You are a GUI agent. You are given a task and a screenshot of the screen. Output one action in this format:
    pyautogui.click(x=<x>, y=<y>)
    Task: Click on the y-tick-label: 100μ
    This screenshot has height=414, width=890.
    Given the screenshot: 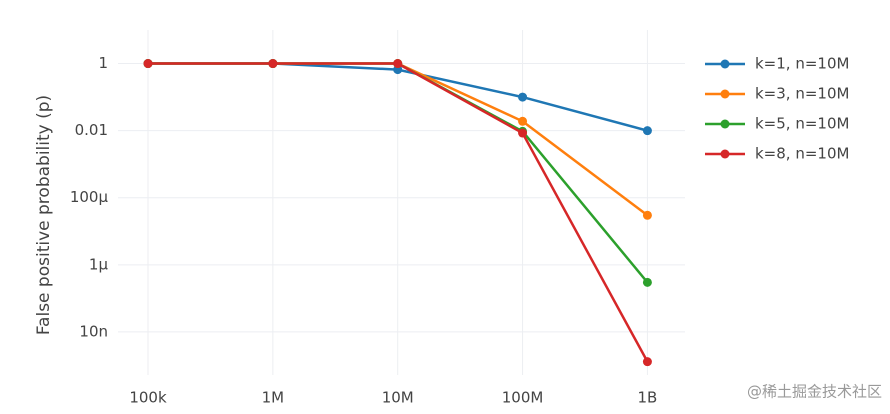 What is the action you would take?
    pyautogui.click(x=89, y=197)
    